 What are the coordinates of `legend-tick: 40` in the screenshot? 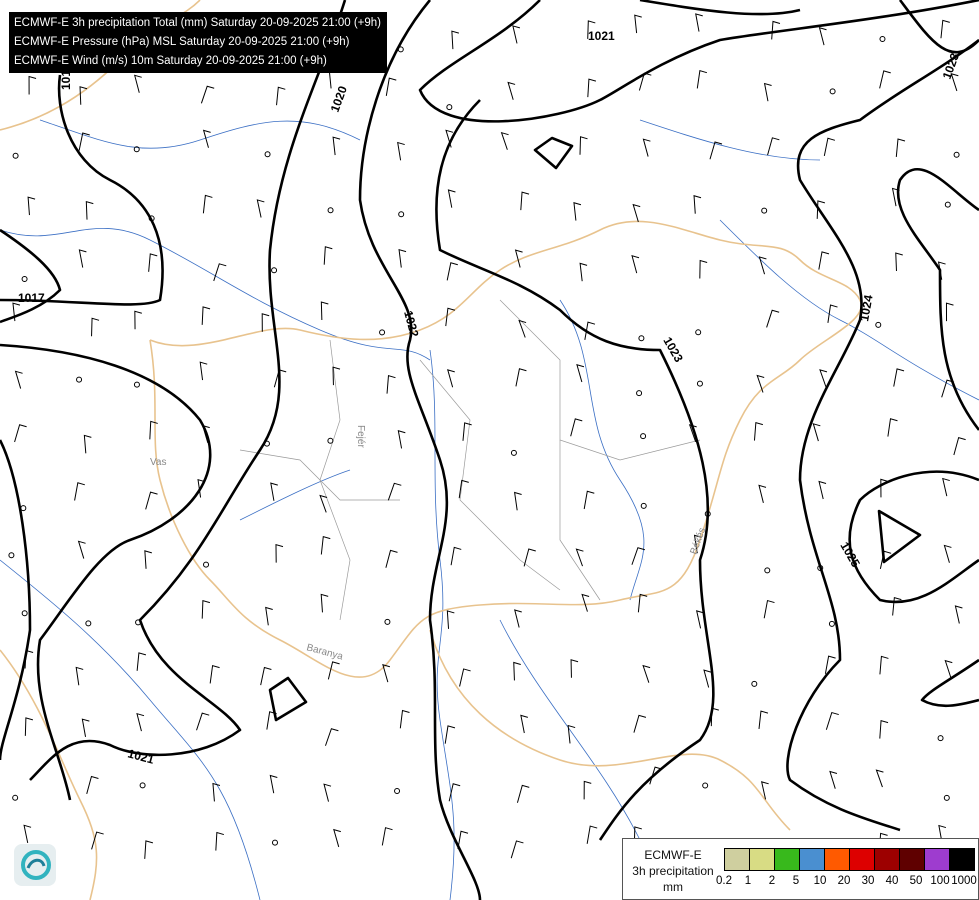 It's located at (892, 881).